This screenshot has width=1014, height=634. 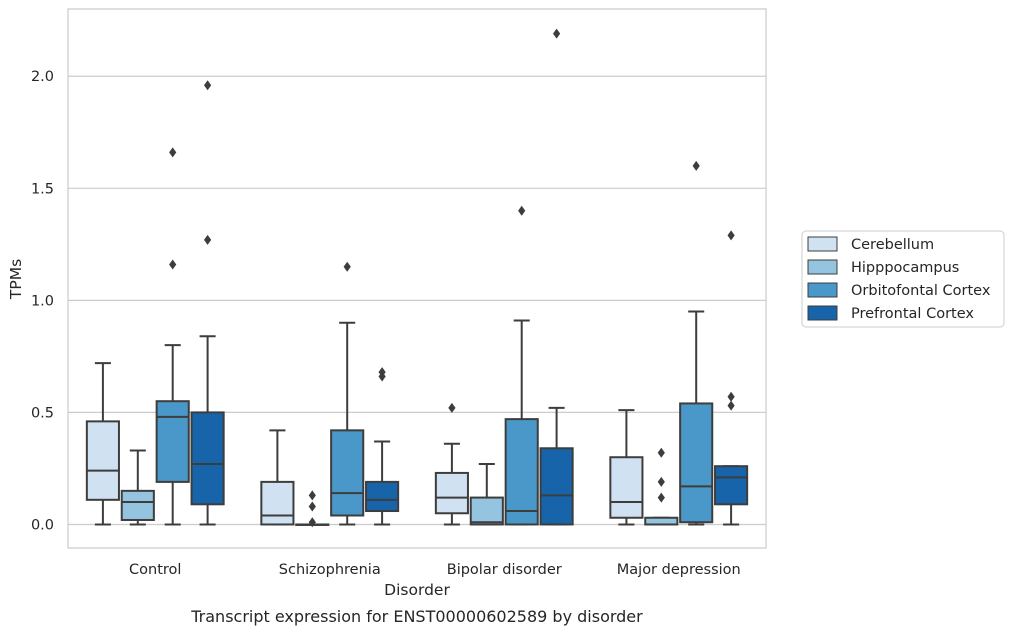 I want to click on x-tick-label: Schizophrenia, so click(x=330, y=570).